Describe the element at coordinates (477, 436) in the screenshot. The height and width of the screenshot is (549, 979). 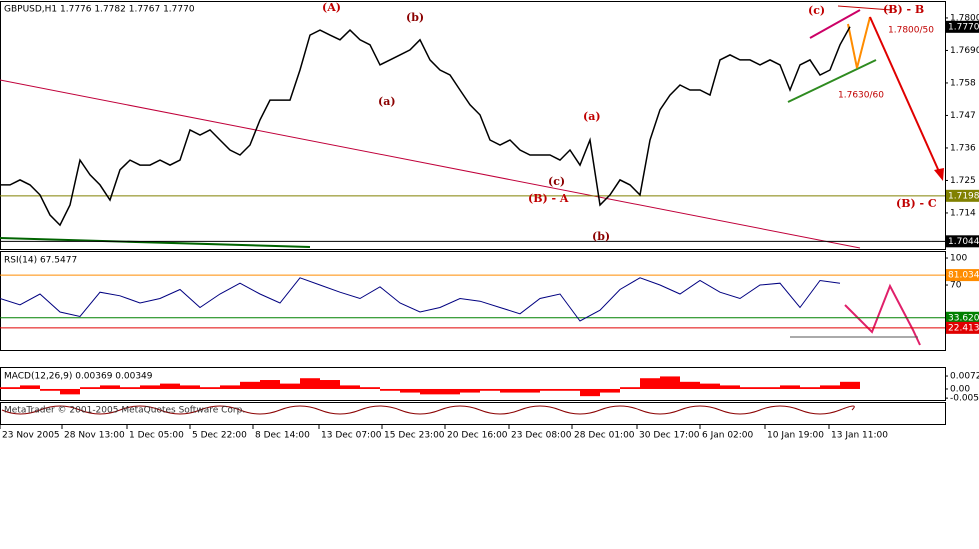
I see `x-tick-label: 20 Dec 16:00` at that location.